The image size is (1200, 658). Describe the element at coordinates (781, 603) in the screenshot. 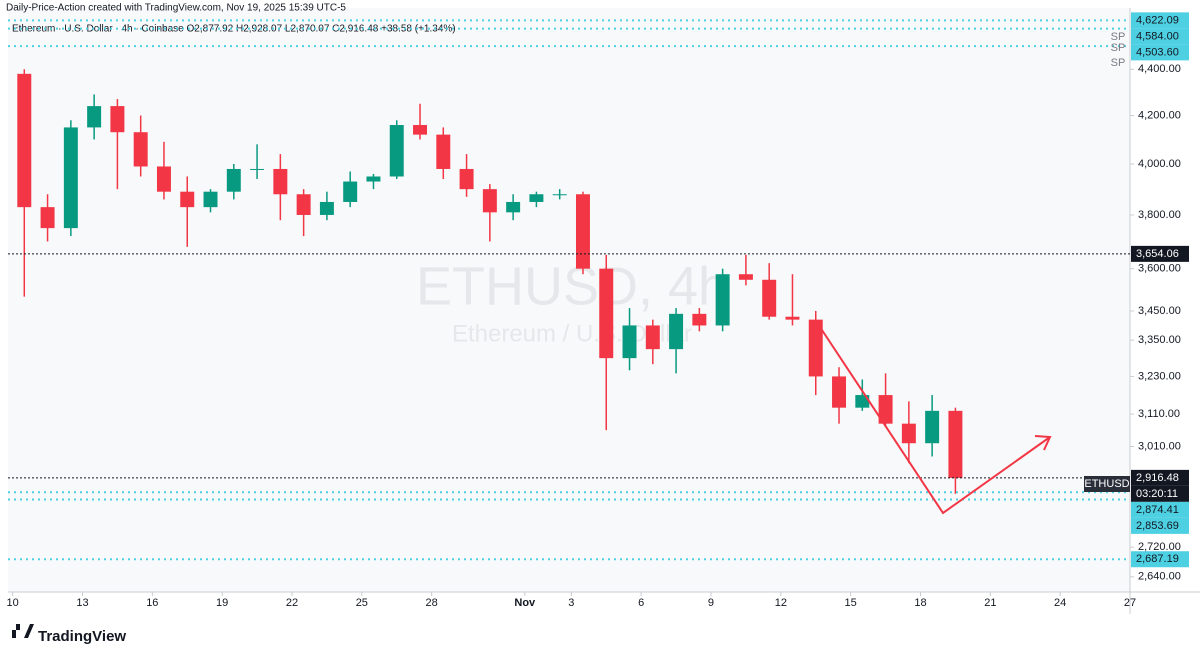

I see `x-tick-label: 12` at that location.